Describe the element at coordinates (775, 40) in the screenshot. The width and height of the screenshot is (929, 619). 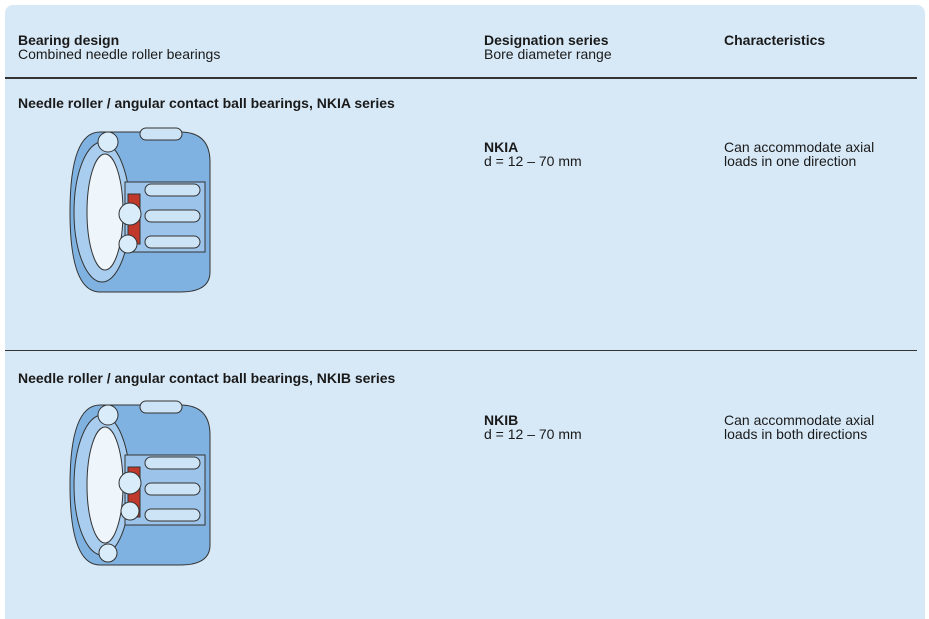
I see `column-title: Characteristics` at that location.